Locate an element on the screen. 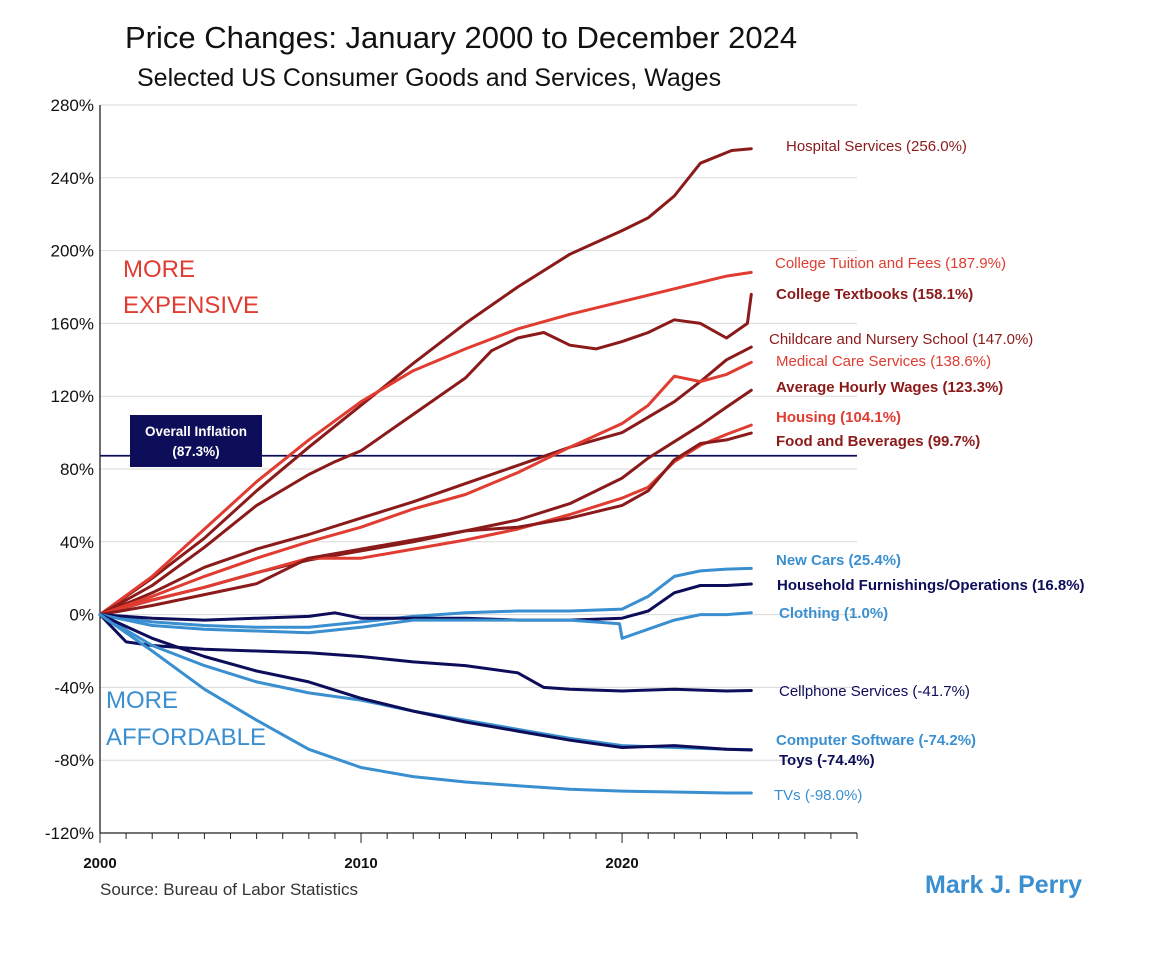 Image resolution: width=1168 pixels, height=964 pixels. more-affordable-label: MORE is located at coordinates (142, 700).